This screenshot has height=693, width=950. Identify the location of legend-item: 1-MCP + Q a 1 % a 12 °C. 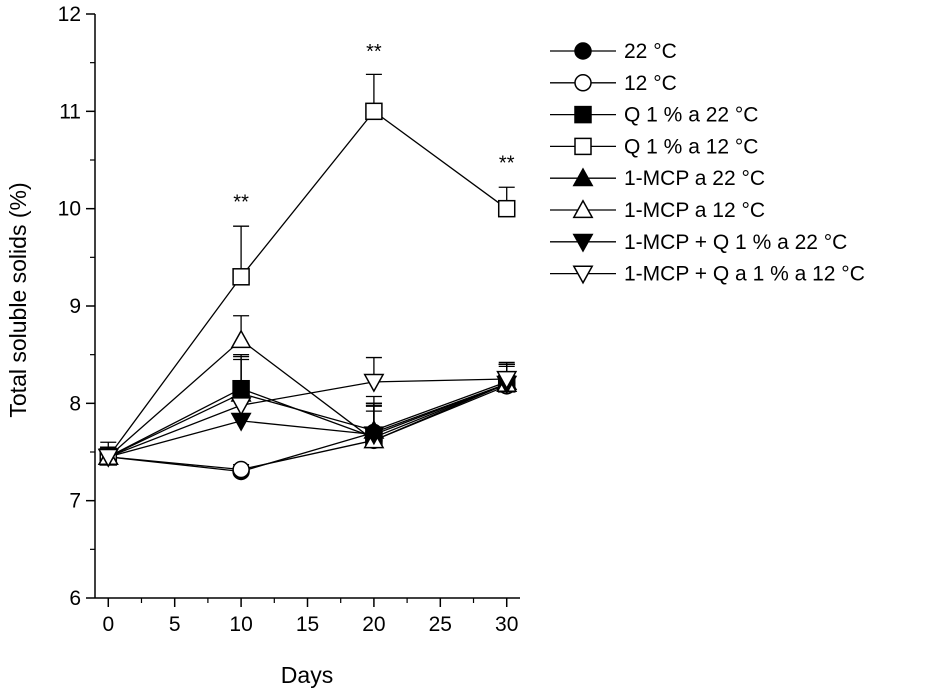
(707, 274).